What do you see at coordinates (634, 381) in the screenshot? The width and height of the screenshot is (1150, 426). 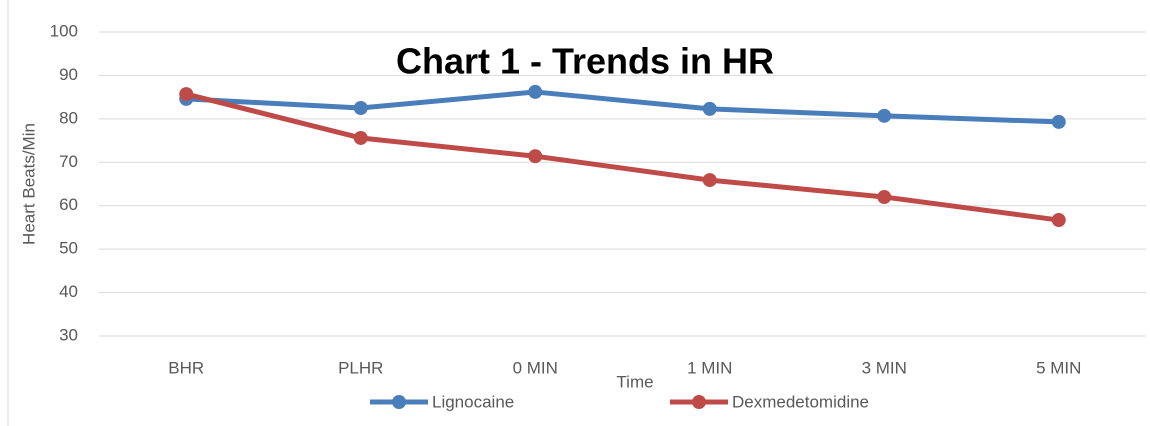 I see `x-axis-label: Time` at bounding box center [634, 381].